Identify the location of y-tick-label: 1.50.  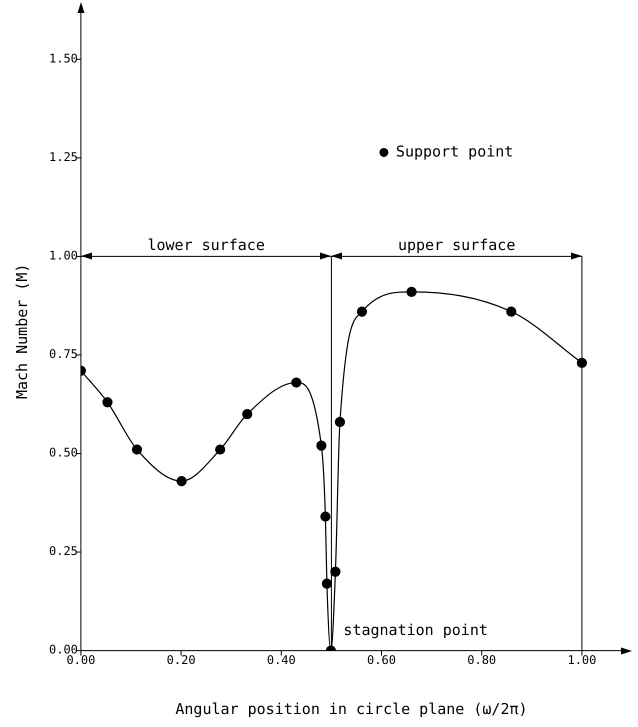
(63, 58).